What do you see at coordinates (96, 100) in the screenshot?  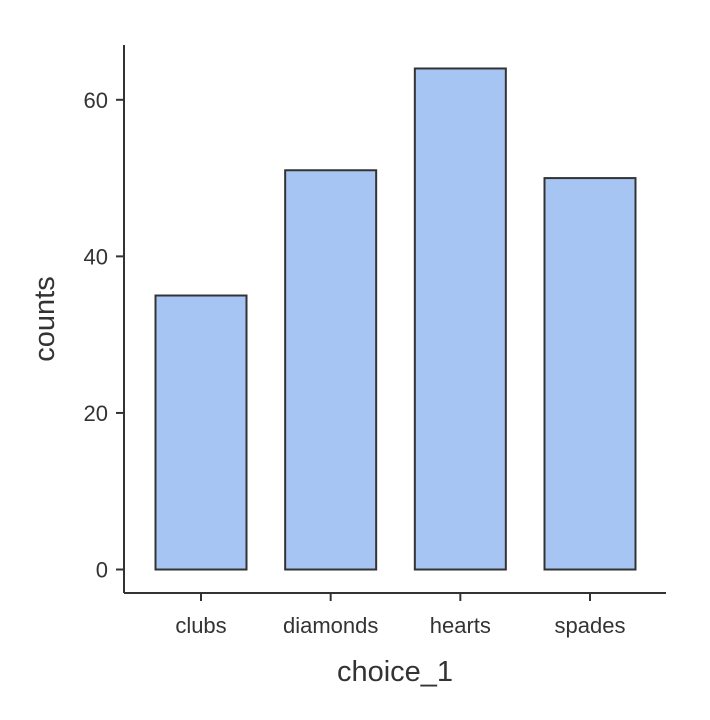 I see `y-tick-label: 60` at bounding box center [96, 100].